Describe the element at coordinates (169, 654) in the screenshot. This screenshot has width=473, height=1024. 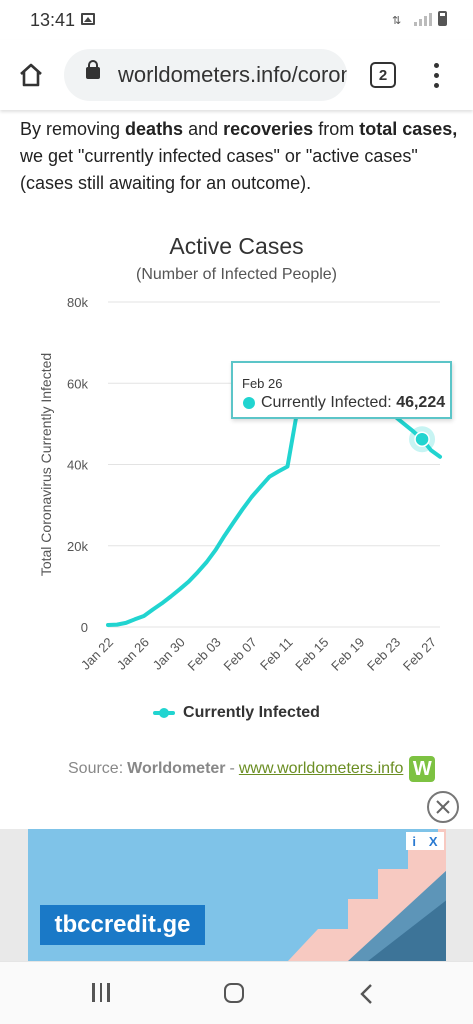
I see `x-tick-label: Jan 30` at that location.